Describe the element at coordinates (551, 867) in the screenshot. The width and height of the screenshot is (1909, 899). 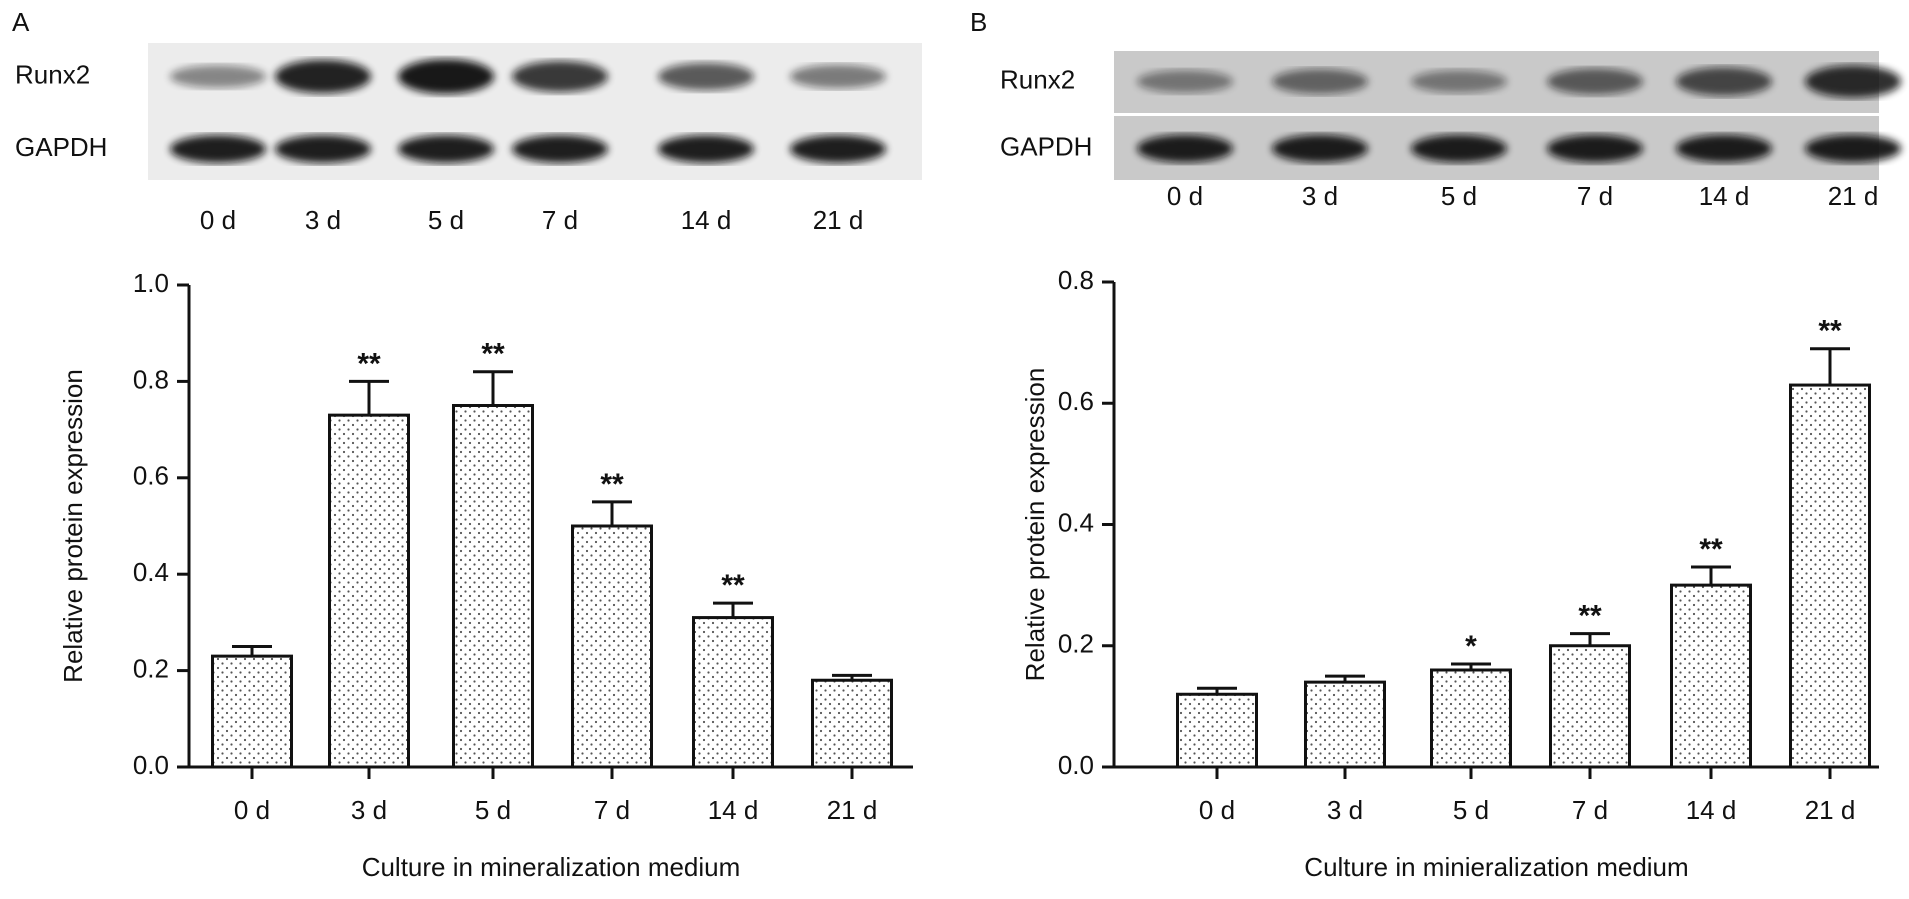
I see `x-axis-label: Culture in mineralization medium` at that location.